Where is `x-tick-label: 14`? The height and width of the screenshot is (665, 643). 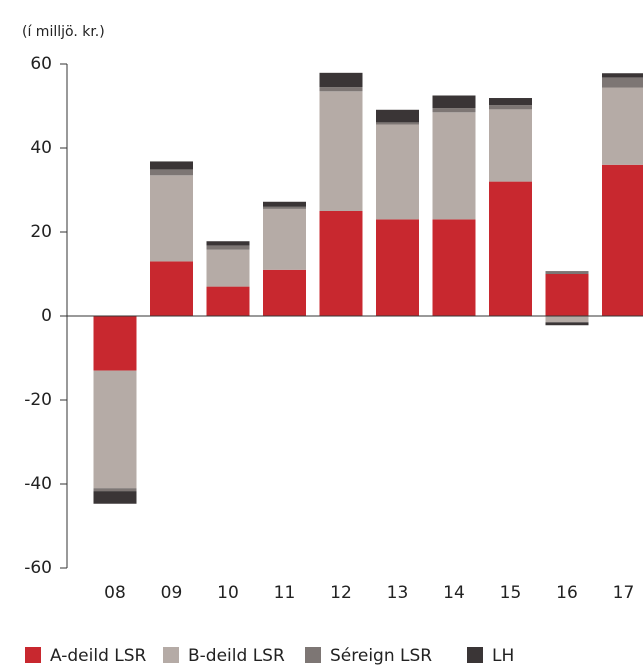 x-tick-label: 14 is located at coordinates (454, 593).